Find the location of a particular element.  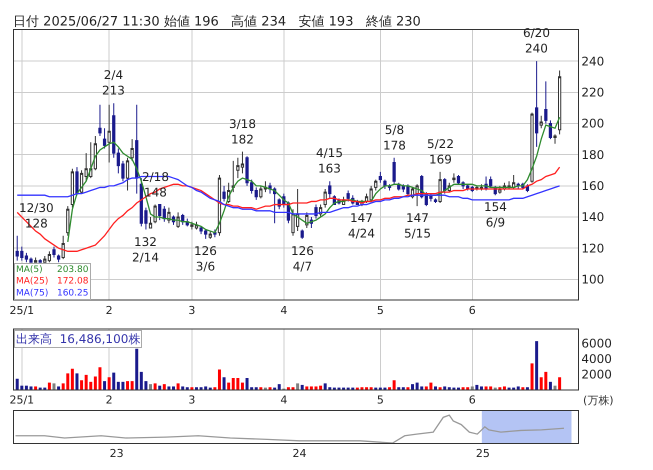

x-tick-label: 23 is located at coordinates (117, 453).